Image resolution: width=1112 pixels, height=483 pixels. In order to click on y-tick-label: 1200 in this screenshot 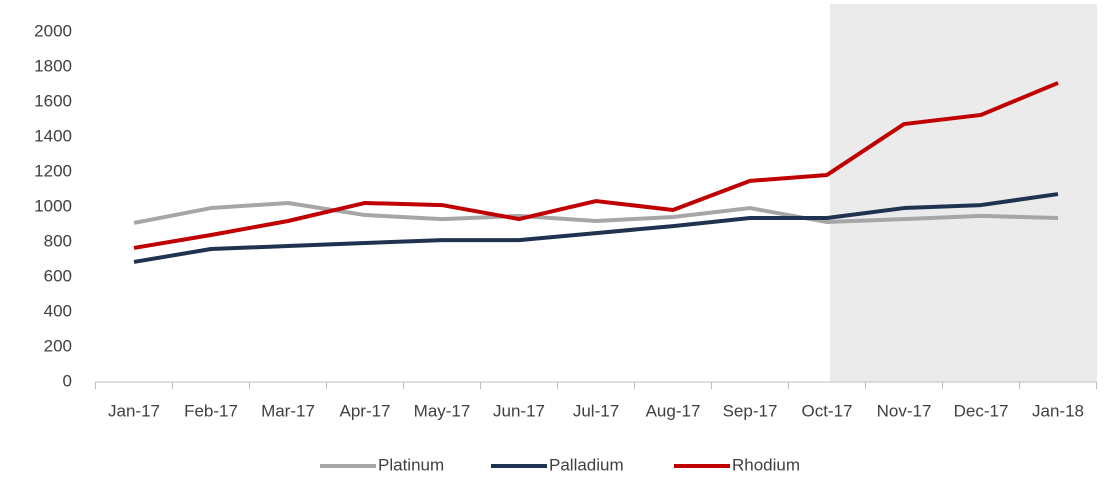, I will do `click(53, 170)`.